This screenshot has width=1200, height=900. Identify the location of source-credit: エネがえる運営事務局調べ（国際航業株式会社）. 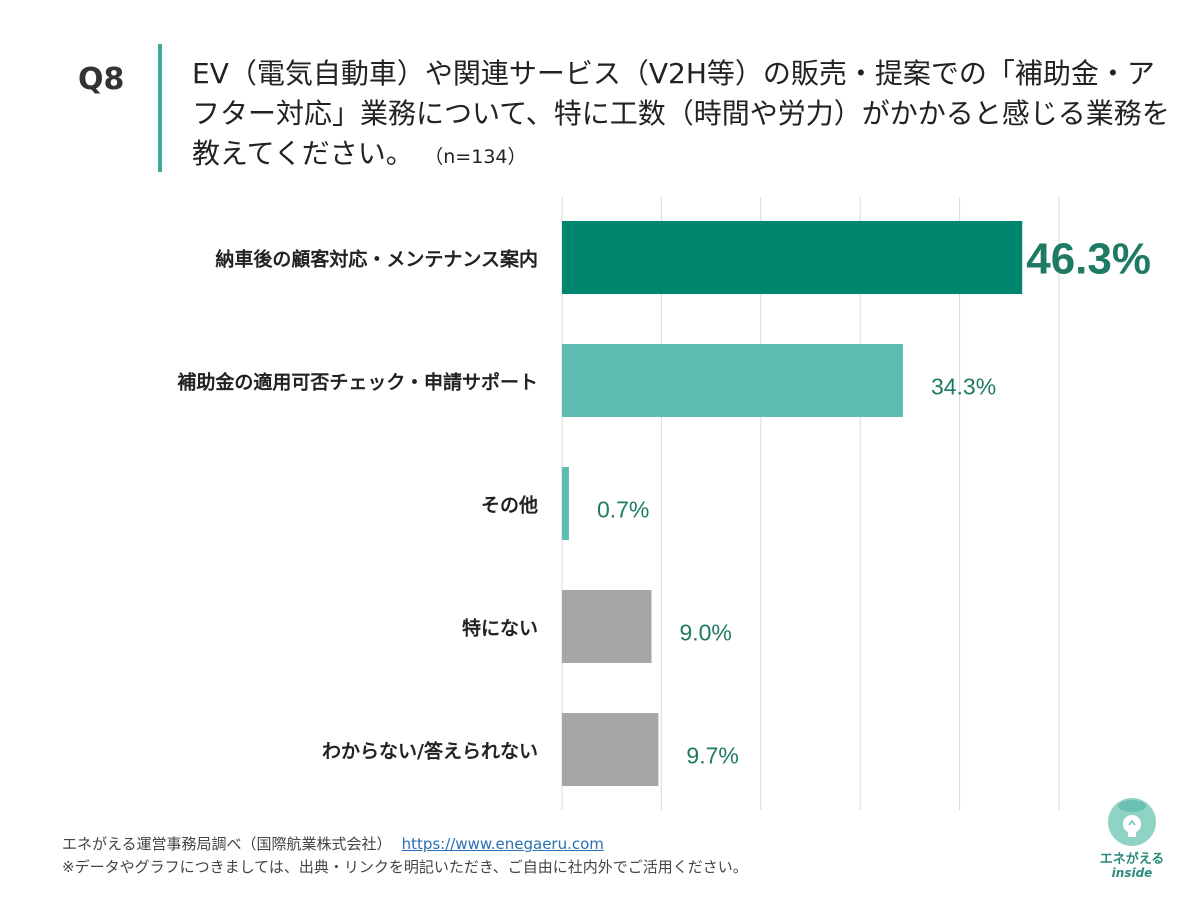
(227, 844).